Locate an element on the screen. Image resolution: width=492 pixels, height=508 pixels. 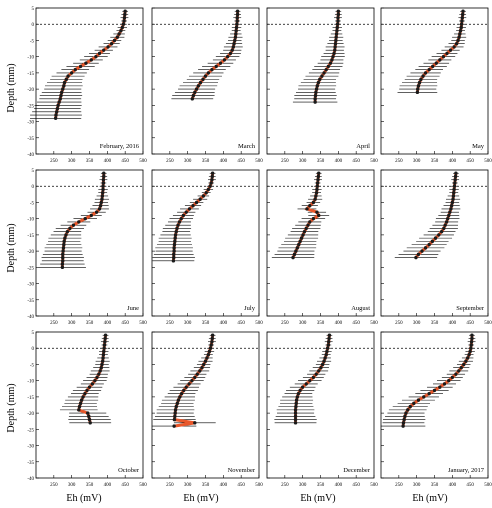
y-tick-label: -5 is located at coordinates (32, 203).